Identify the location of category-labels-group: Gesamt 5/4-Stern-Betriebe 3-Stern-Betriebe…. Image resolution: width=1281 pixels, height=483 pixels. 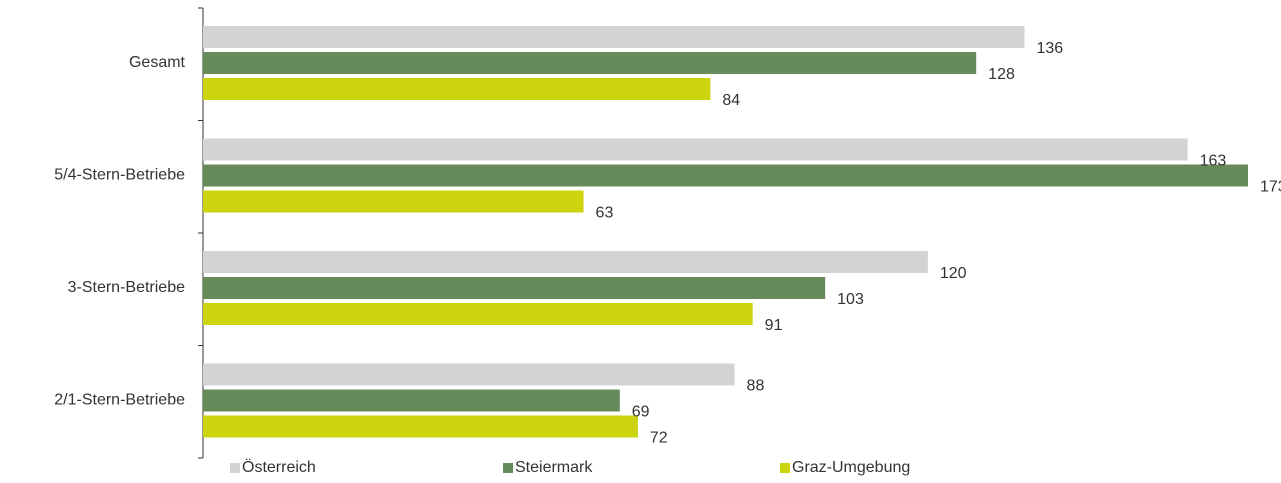
(119, 231).